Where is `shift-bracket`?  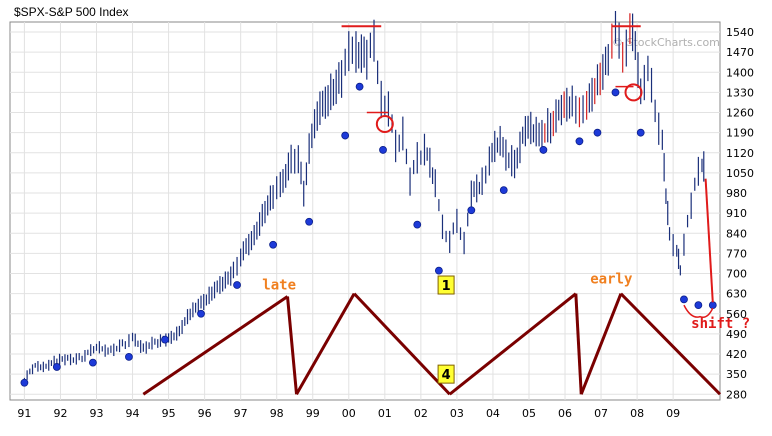
shift-bracket is located at coordinates (698, 311).